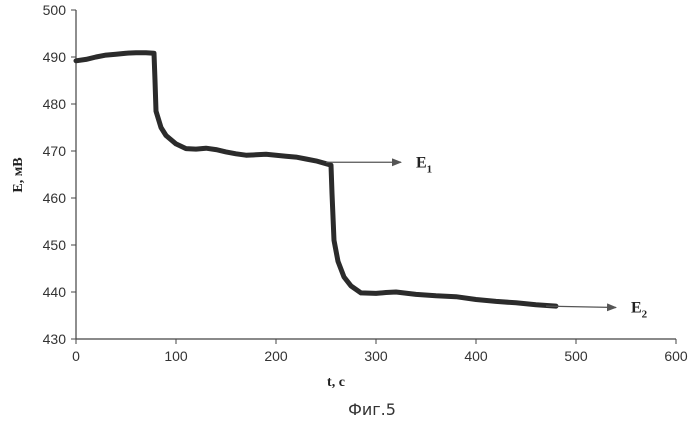 This screenshot has height=425, width=700. I want to click on x-tick-label: 300, so click(376, 356).